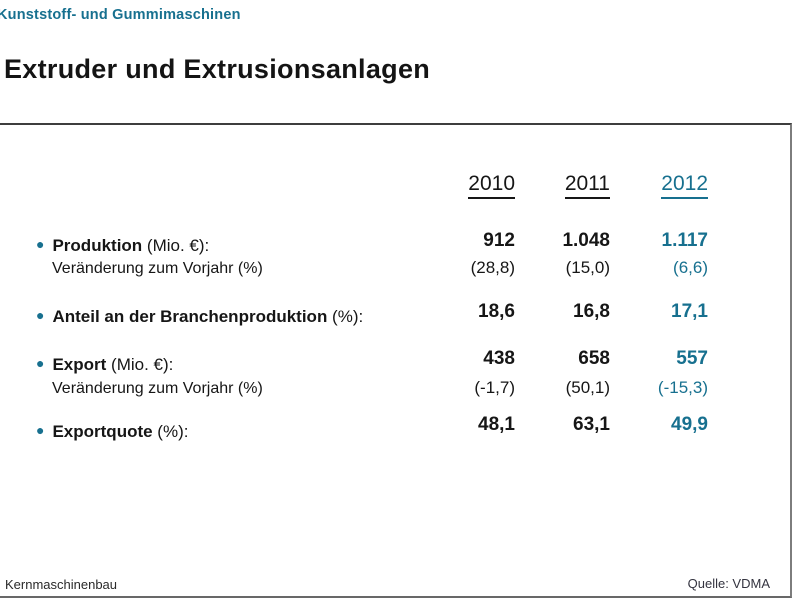  What do you see at coordinates (492, 267) in the screenshot?
I see `table-cell: (28,8)` at bounding box center [492, 267].